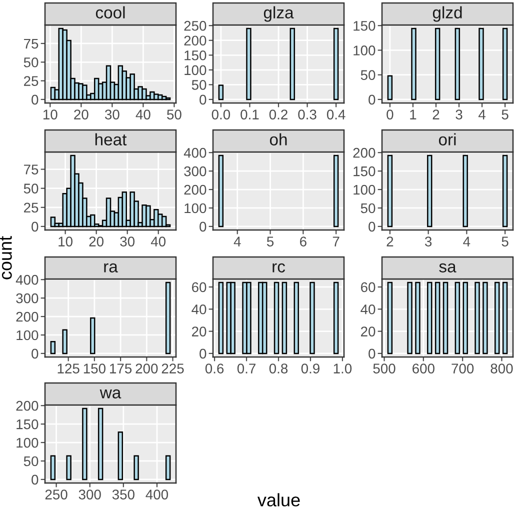  I want to click on chart-title: glzd, so click(447, 14).